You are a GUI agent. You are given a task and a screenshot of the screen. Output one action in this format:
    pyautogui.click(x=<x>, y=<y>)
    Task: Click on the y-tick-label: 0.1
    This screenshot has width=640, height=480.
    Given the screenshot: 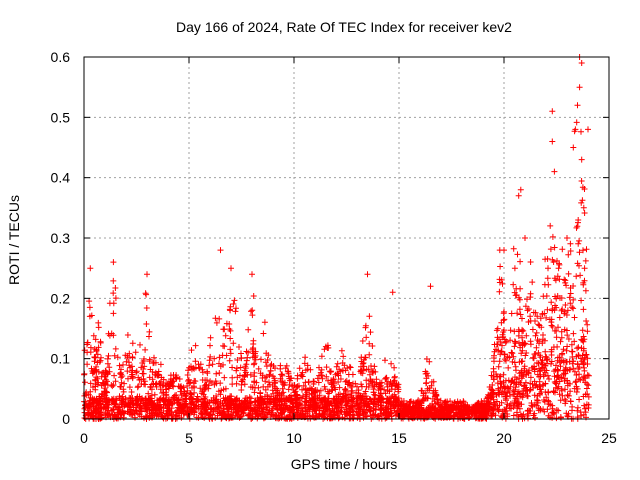 What is the action you would take?
    pyautogui.click(x=61, y=359)
    